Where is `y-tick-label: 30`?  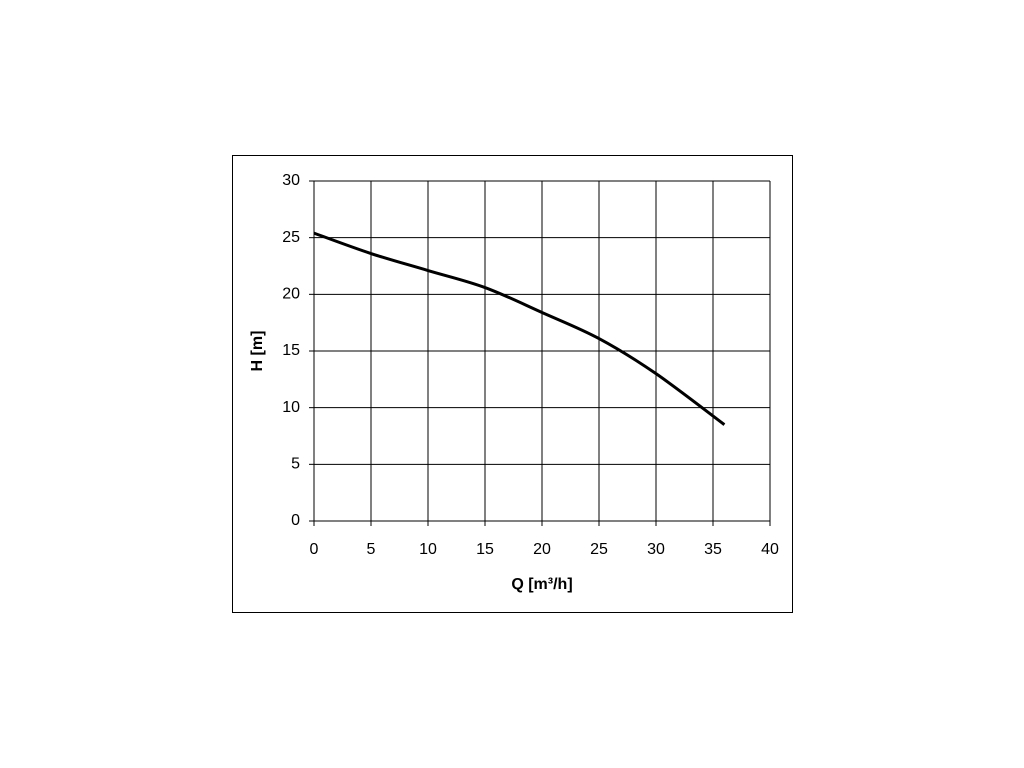 y-tick-label: 30 is located at coordinates (291, 180).